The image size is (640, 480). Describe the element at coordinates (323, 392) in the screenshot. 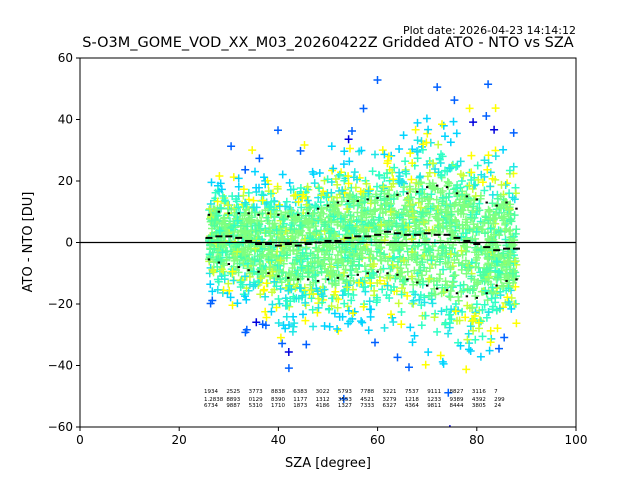

I see `count-label: 3022` at that location.